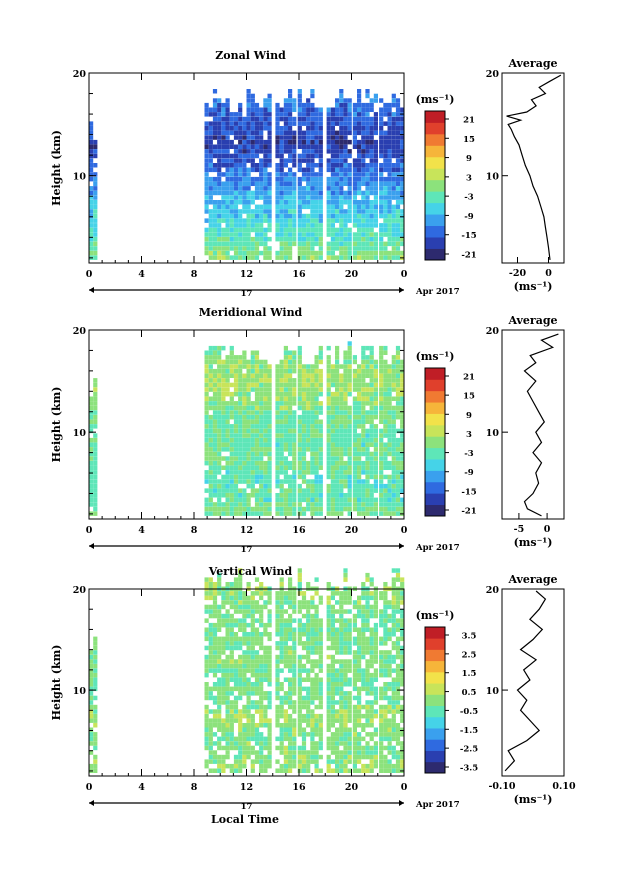 The width and height of the screenshot is (627, 873). I want to click on avg-units-label: (ms⁻¹), so click(533, 286).